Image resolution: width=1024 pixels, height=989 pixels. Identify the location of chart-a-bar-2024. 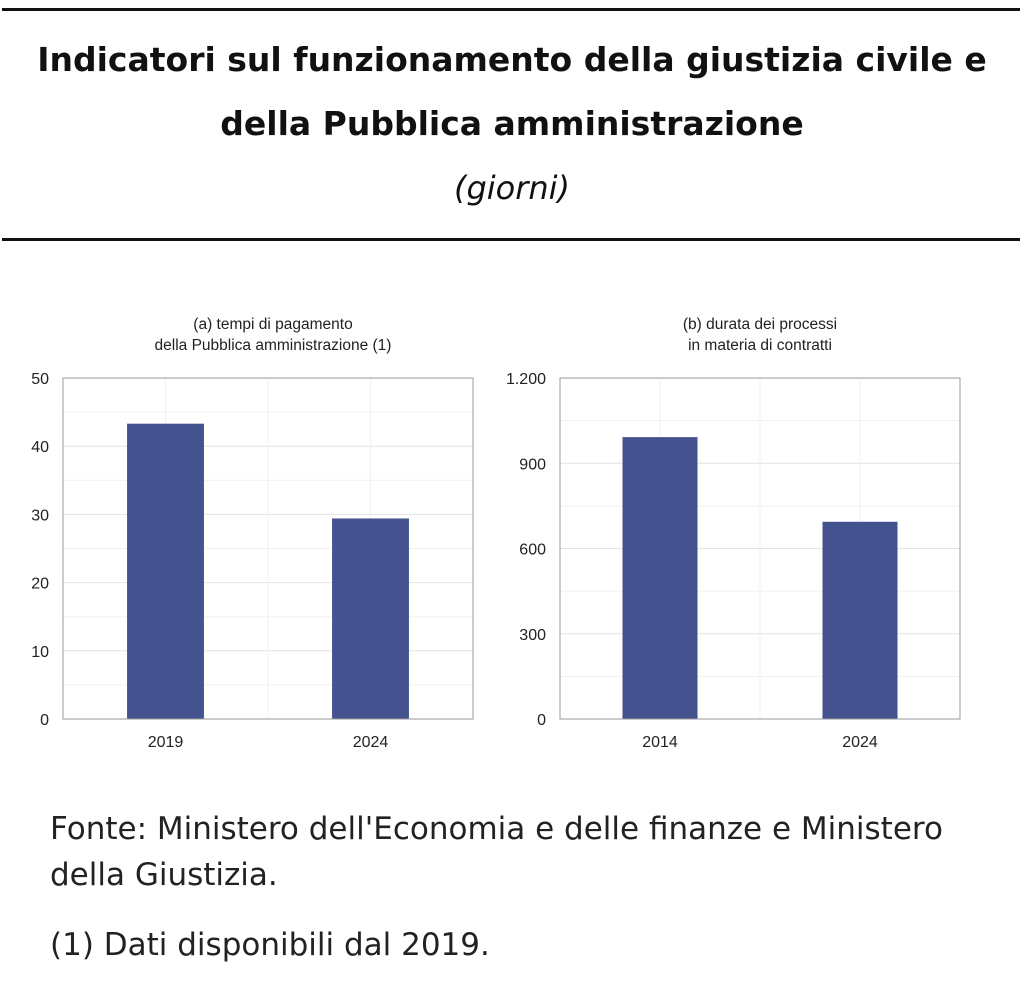
(370, 618).